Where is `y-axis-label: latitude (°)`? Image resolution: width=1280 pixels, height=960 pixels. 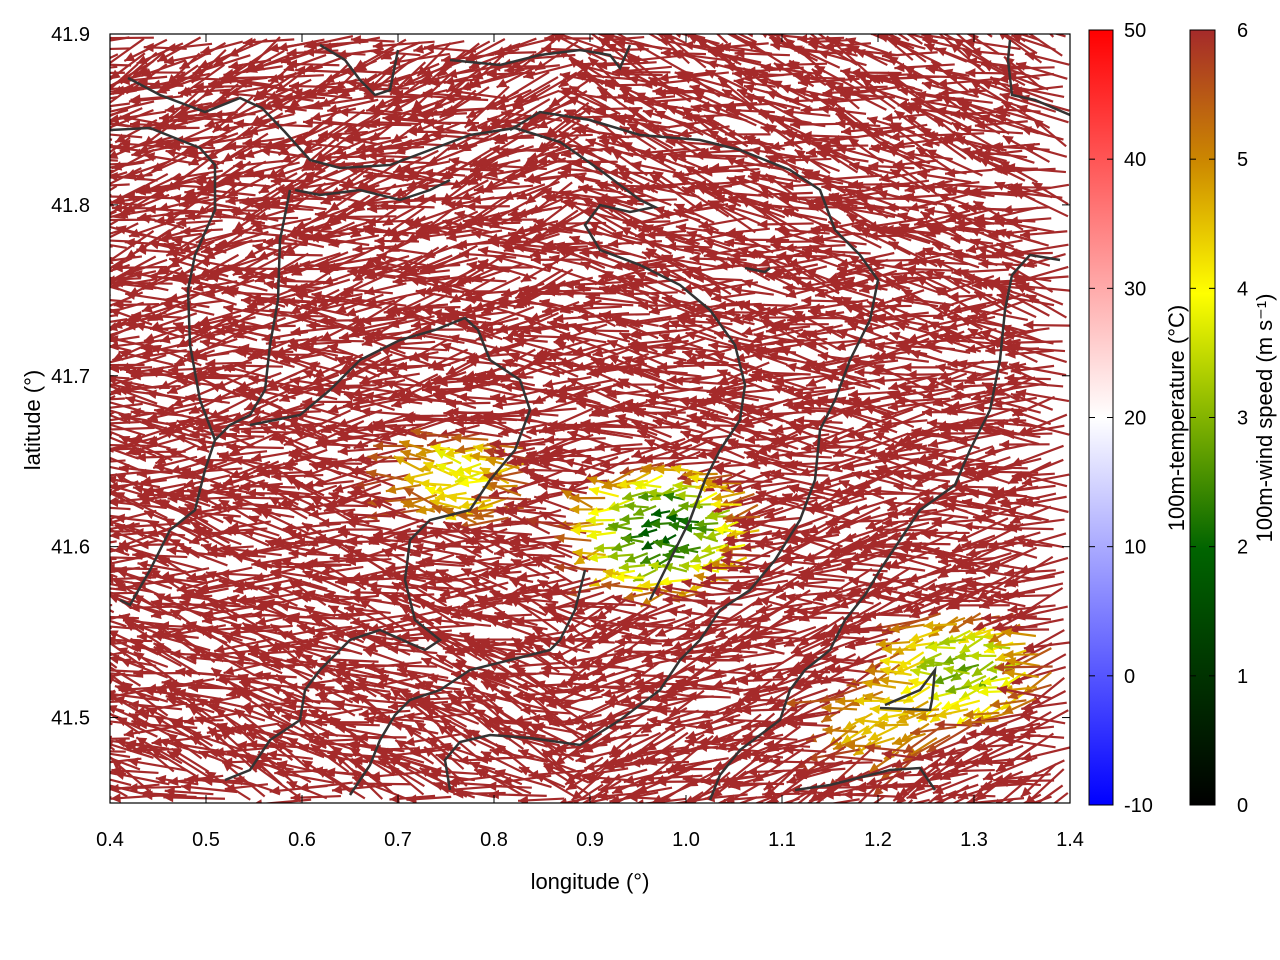 y-axis-label: latitude (°) is located at coordinates (32, 420).